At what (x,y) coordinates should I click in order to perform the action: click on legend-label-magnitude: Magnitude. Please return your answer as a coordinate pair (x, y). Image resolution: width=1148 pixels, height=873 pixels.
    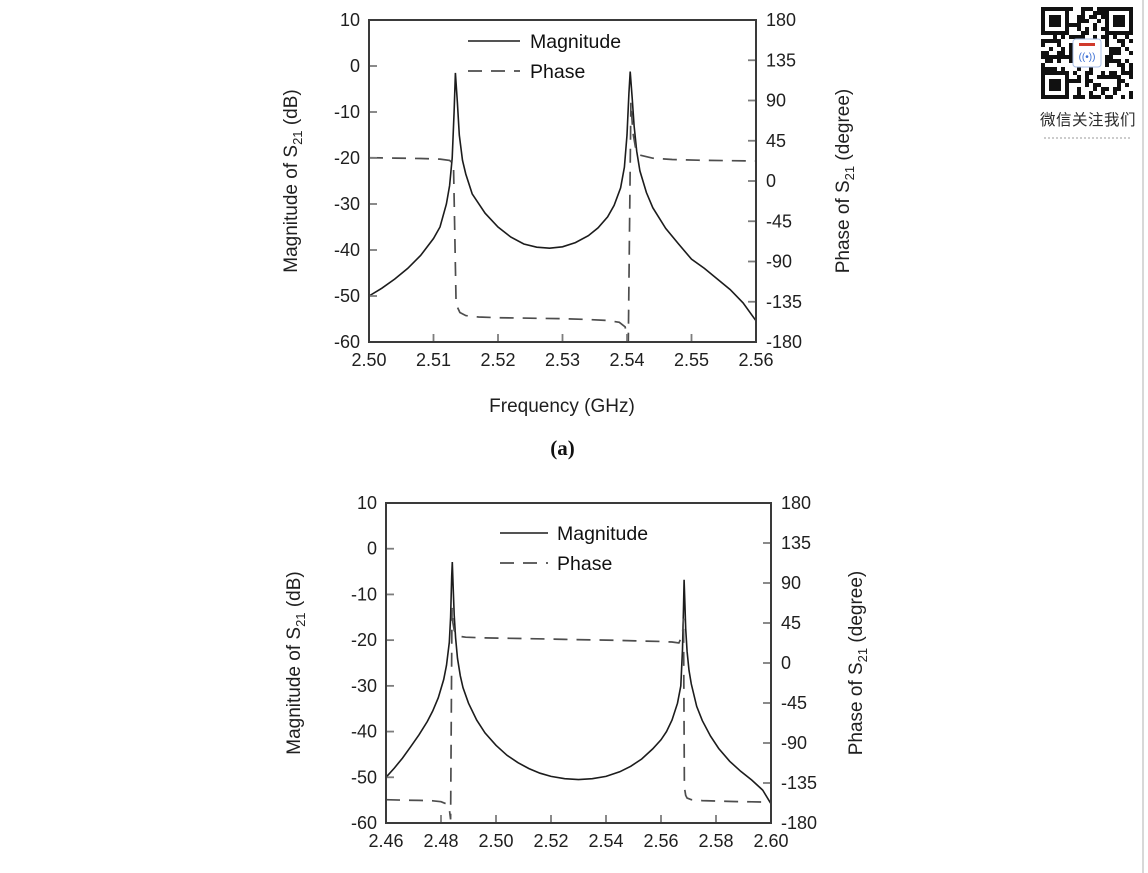
    Looking at the image, I should click on (602, 534).